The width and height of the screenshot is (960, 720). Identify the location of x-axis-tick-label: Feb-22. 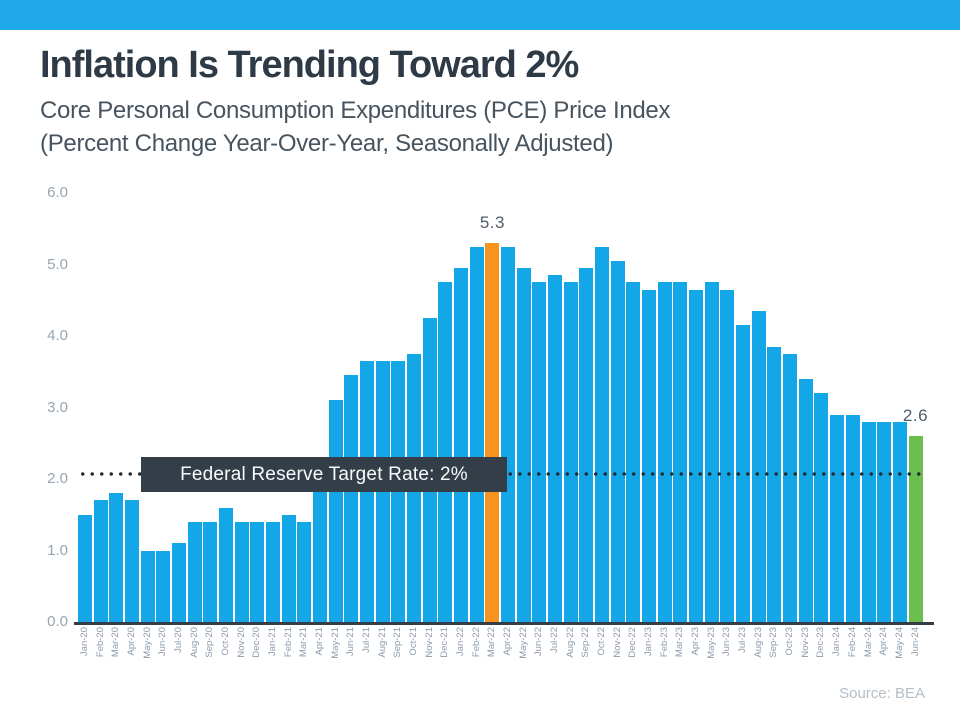
(476, 642).